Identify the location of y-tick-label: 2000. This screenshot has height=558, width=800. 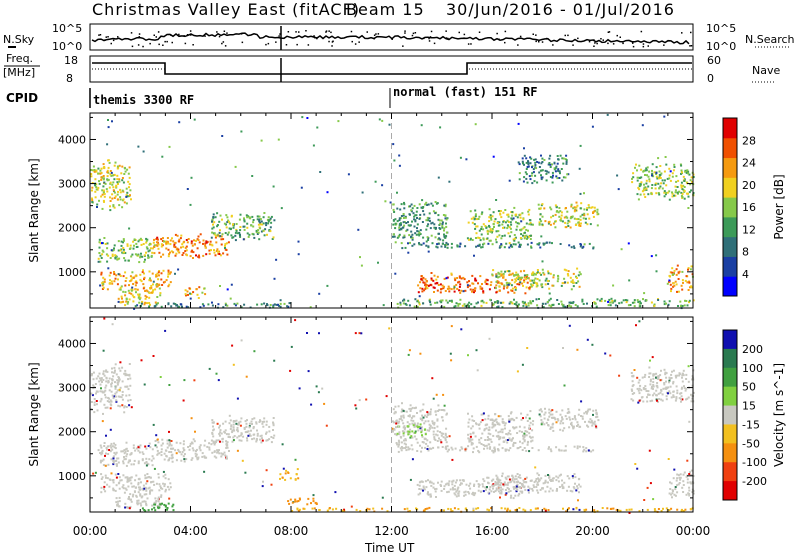
(72, 228).